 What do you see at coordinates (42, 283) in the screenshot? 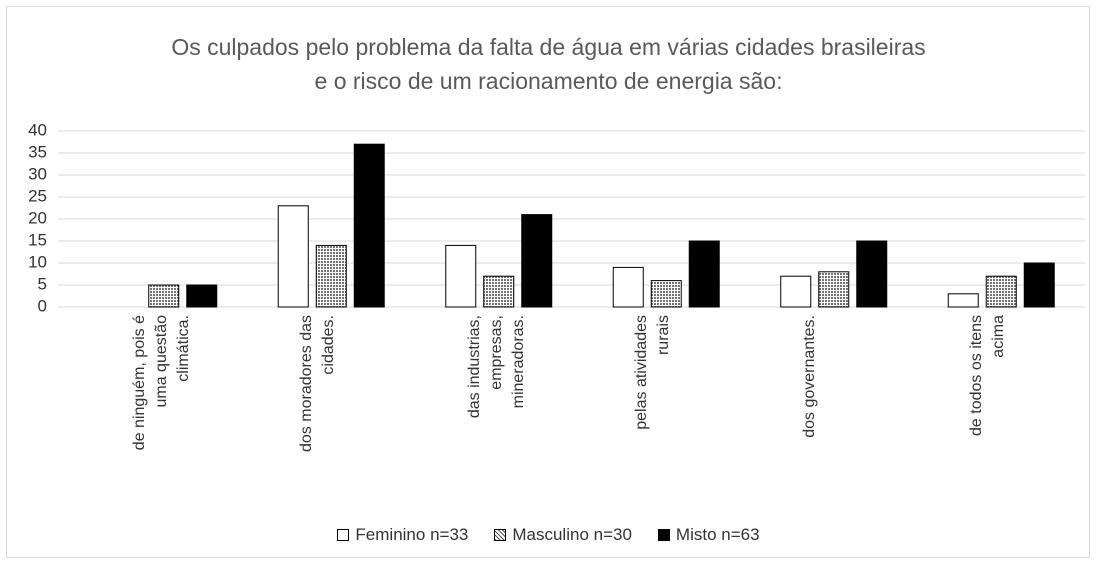
I see `y-tick-label: 5` at bounding box center [42, 283].